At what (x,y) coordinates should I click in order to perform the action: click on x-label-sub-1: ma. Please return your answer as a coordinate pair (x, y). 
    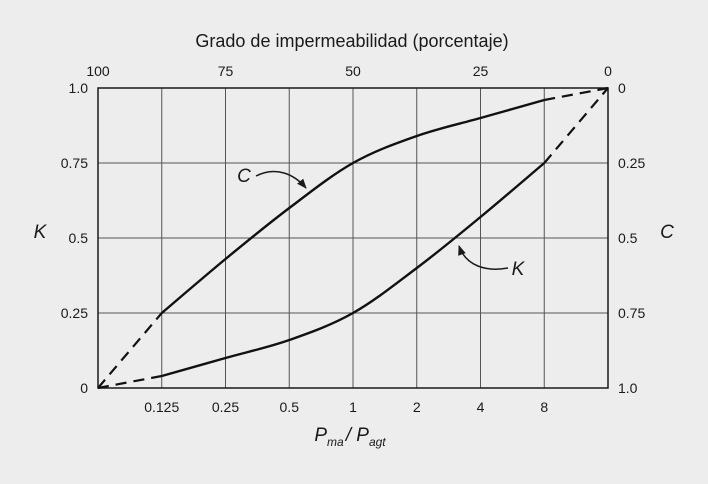
    Looking at the image, I should click on (335, 442).